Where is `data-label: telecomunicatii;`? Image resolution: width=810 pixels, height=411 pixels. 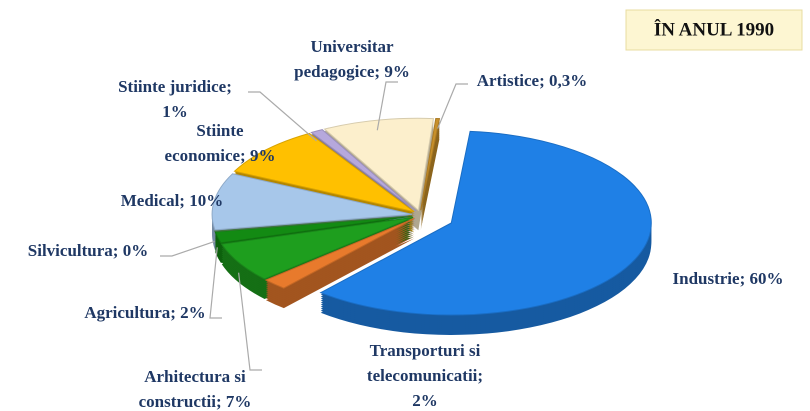 data-label: telecomunicatii; is located at coordinates (425, 375).